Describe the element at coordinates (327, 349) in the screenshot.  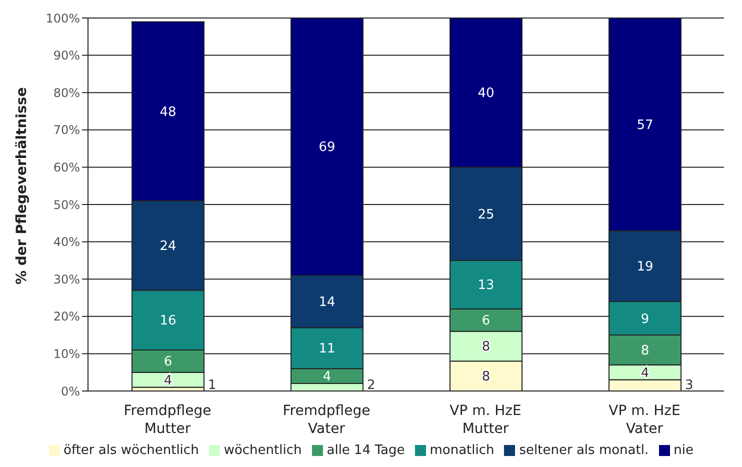
I see `data-label: 11` at that location.